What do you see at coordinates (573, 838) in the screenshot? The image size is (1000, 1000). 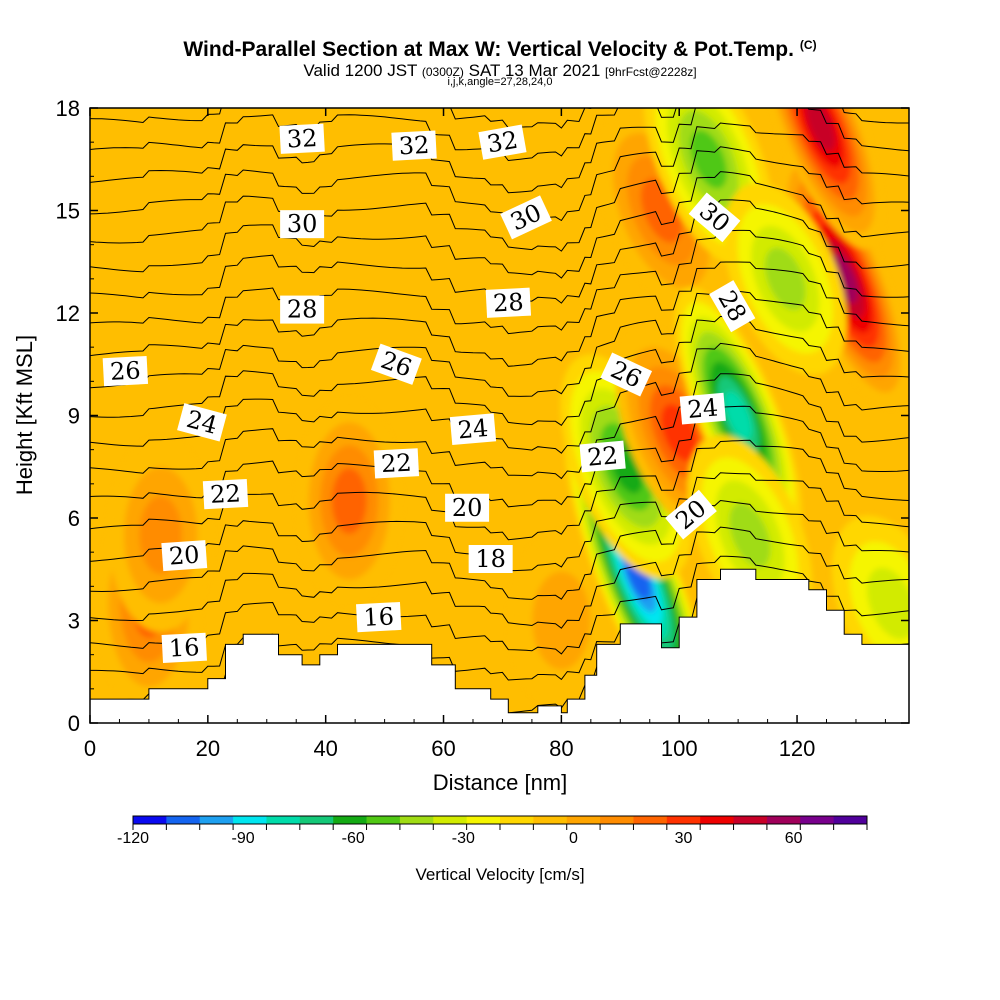 I see `colorbar-tick-label: 0` at bounding box center [573, 838].